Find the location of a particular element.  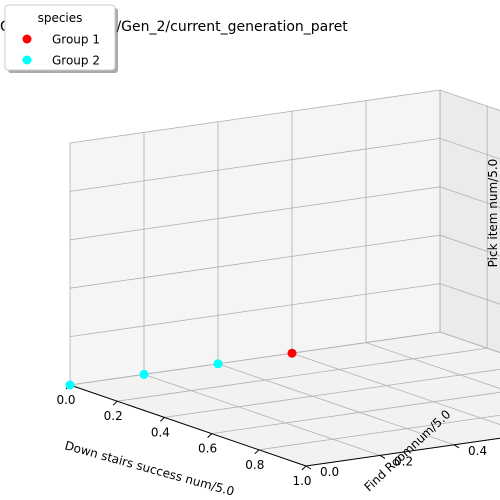

legend-label-group-1: Group 1 is located at coordinates (76, 40).